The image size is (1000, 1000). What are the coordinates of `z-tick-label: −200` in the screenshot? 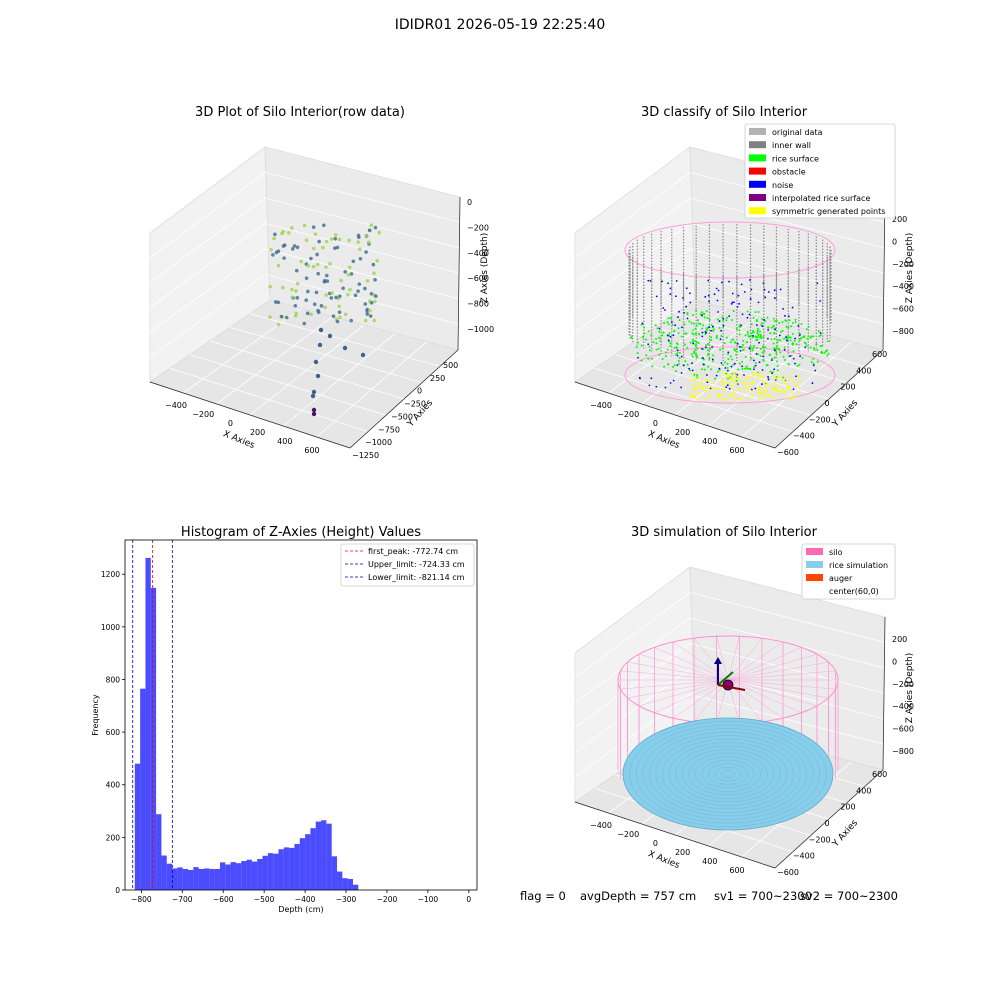 It's located at (903, 684).